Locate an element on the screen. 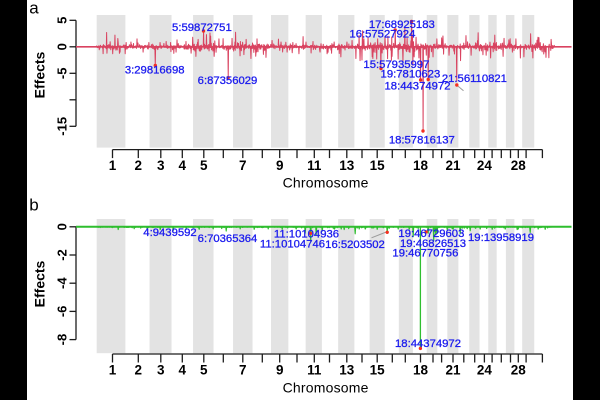 This screenshot has height=400, width=600. svg-text: 21:56110821 is located at coordinates (474, 79).